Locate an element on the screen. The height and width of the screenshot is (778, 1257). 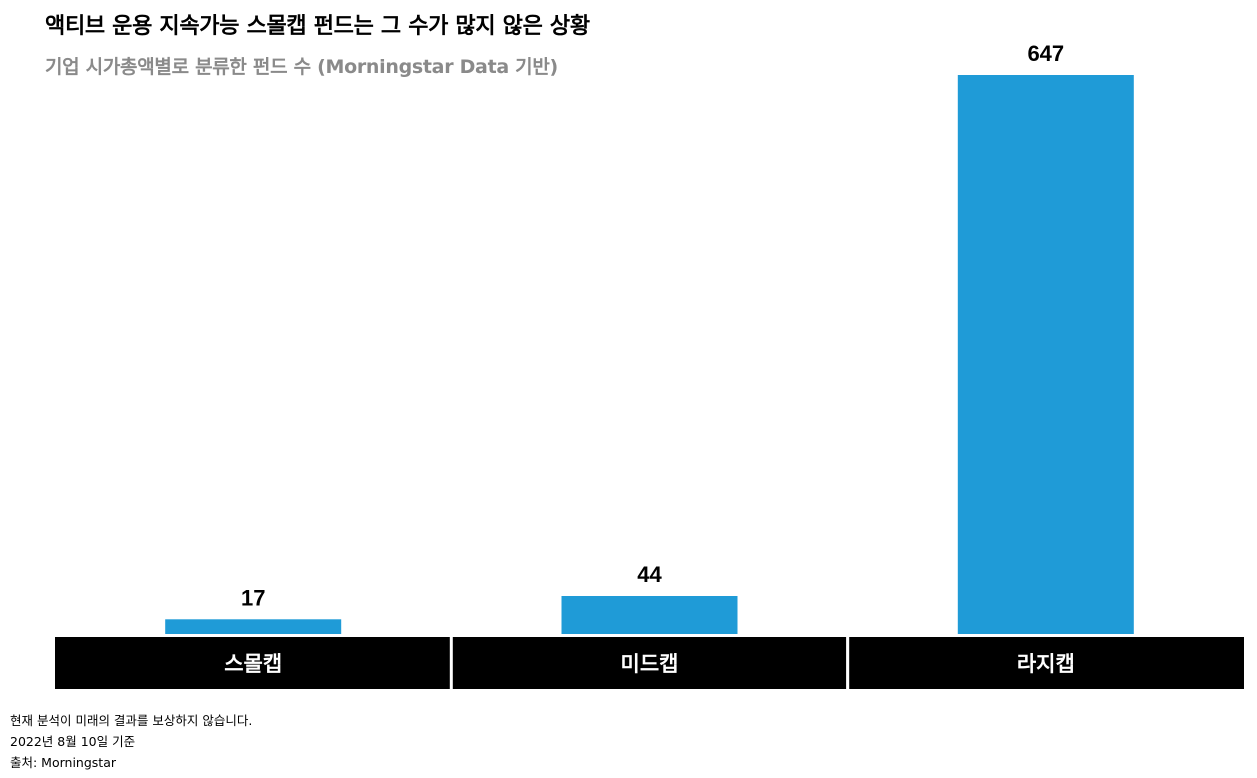
category-band: 스몰캡 미드캡 라지캡 is located at coordinates (649, 663).